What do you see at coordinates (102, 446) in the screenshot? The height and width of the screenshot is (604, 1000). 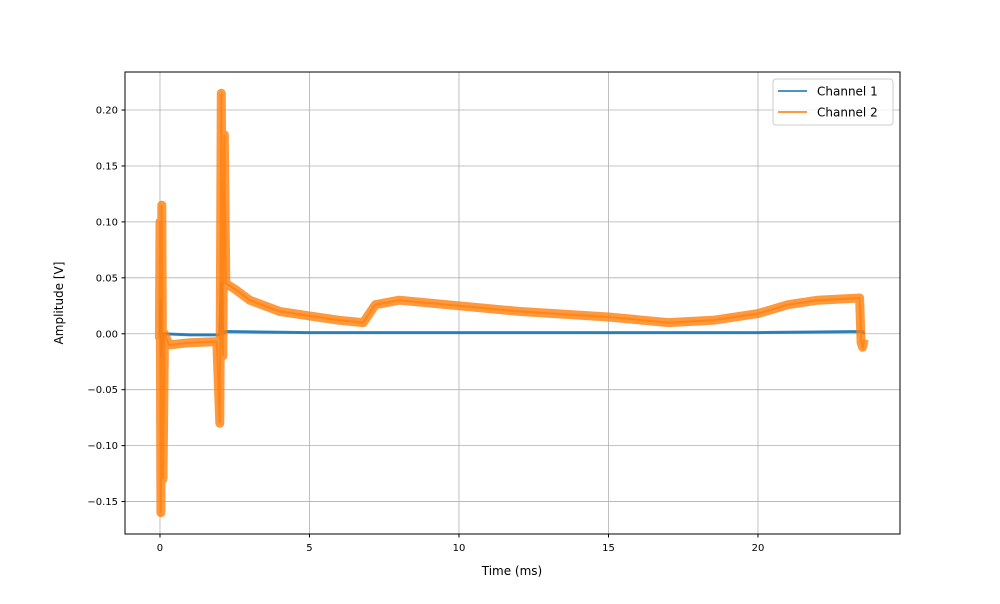 I see `y-tick-label: −0.10` at bounding box center [102, 446].